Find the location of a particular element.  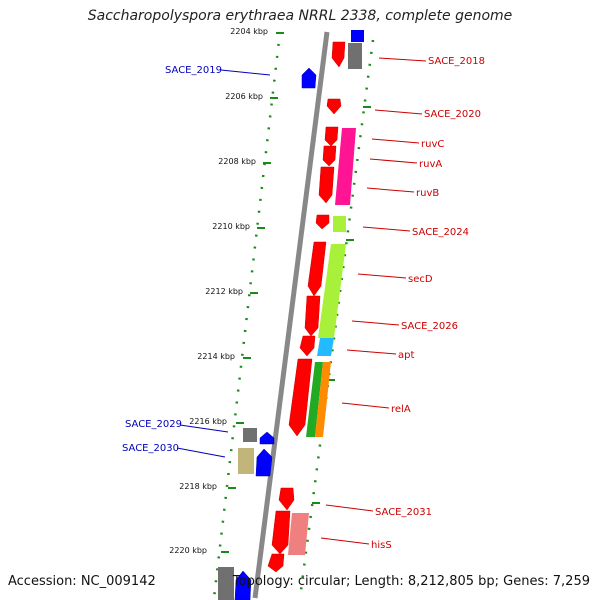

gene-relA is located at coordinates (300, 397).